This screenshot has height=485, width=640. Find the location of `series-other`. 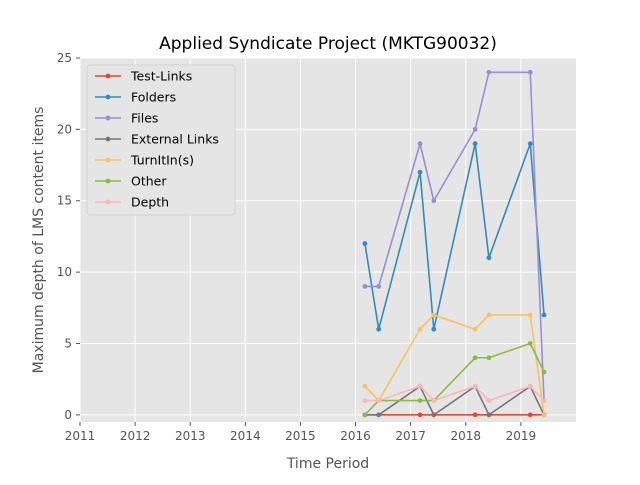

series-other is located at coordinates (454, 379).